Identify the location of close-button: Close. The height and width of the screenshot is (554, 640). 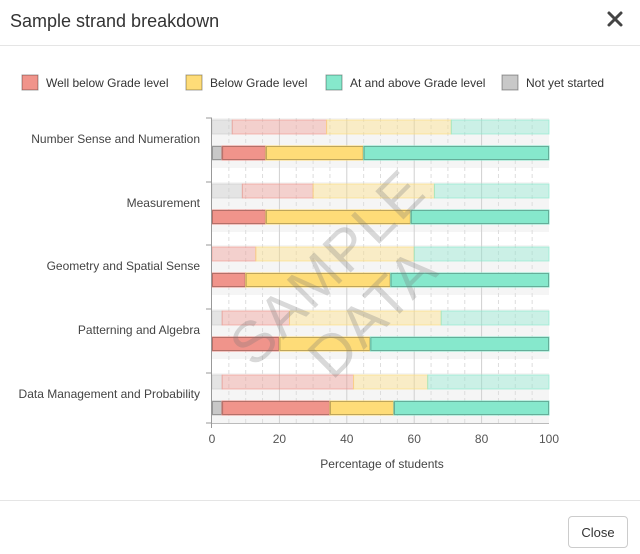
(598, 532).